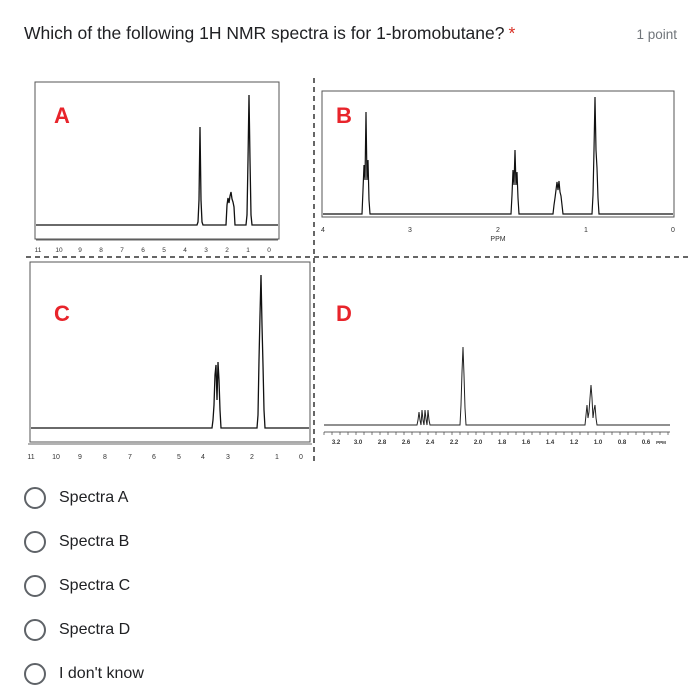 The image size is (699, 700). What do you see at coordinates (30, 457) in the screenshot?
I see `spectrum-c-tick: 11` at bounding box center [30, 457].